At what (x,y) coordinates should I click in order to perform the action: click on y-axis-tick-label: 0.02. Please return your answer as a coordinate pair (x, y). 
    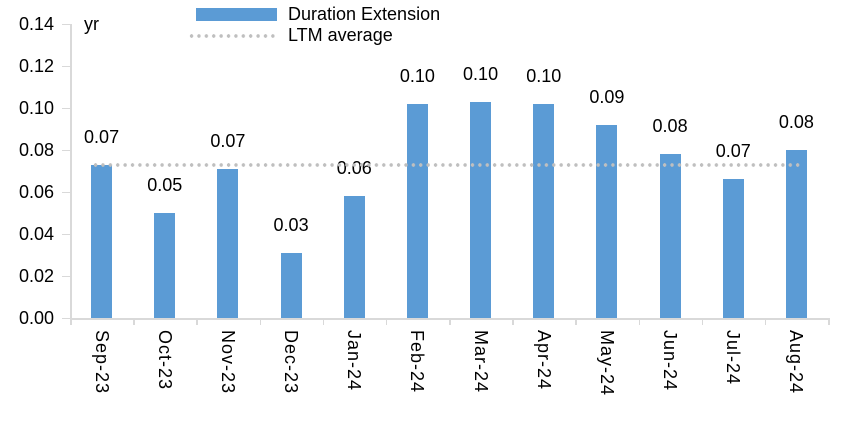
    Looking at the image, I should click on (36, 276).